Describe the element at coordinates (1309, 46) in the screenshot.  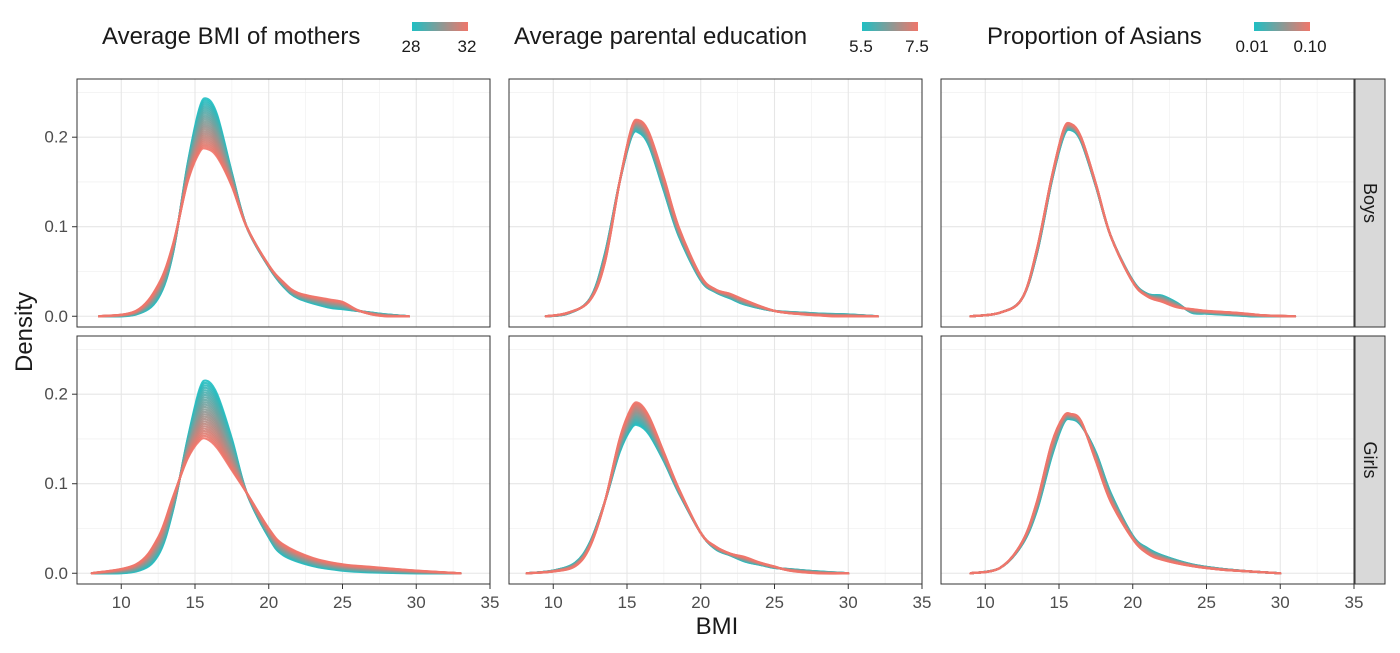
I see `legend-max-label: 0.10` at that location.